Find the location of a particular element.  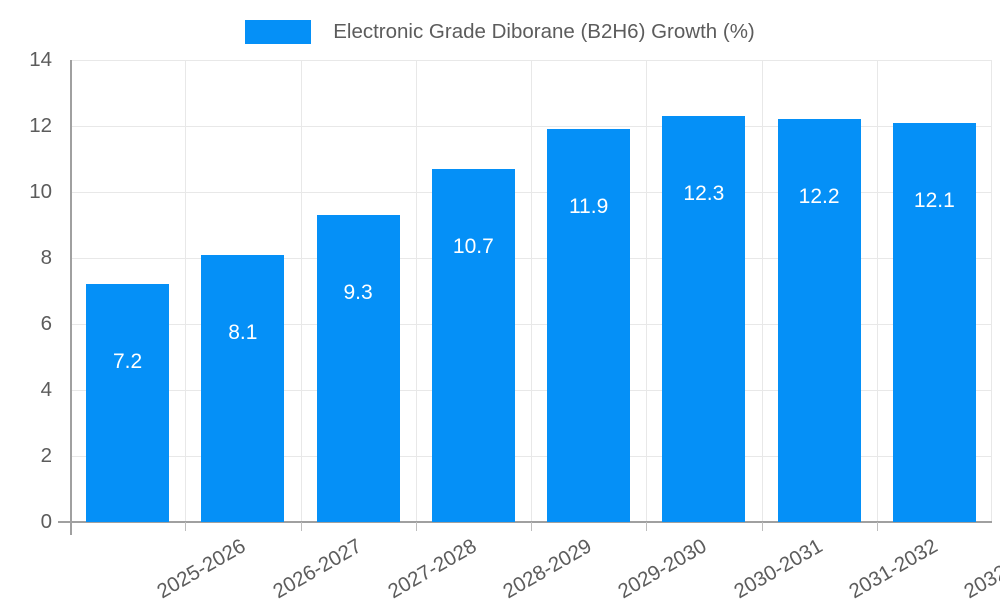

x-axis-tick-label: 2027-2028 is located at coordinates (432, 568).